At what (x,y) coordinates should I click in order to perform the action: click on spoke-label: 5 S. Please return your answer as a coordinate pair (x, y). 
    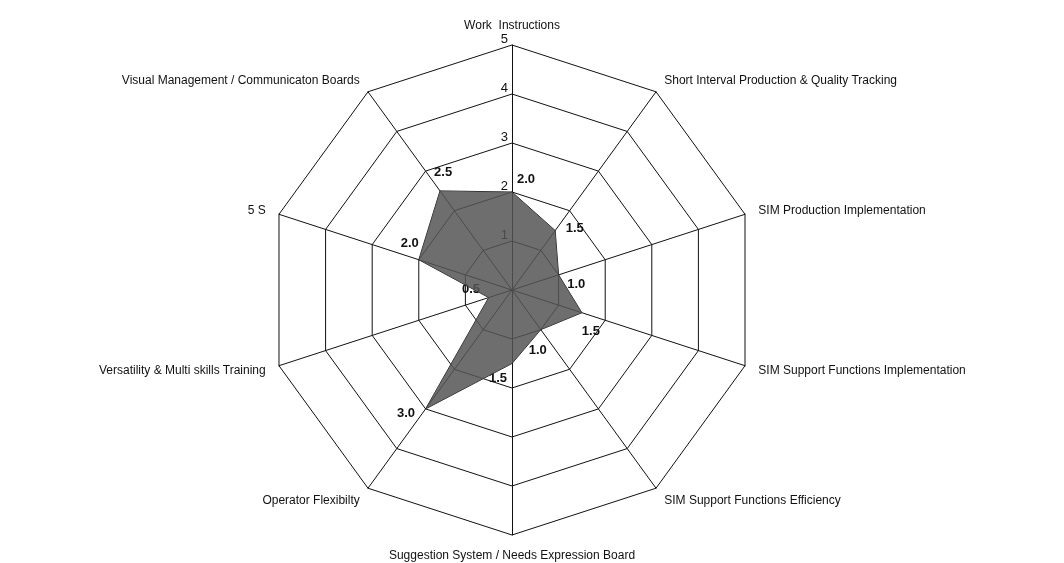
    Looking at the image, I should click on (256, 209).